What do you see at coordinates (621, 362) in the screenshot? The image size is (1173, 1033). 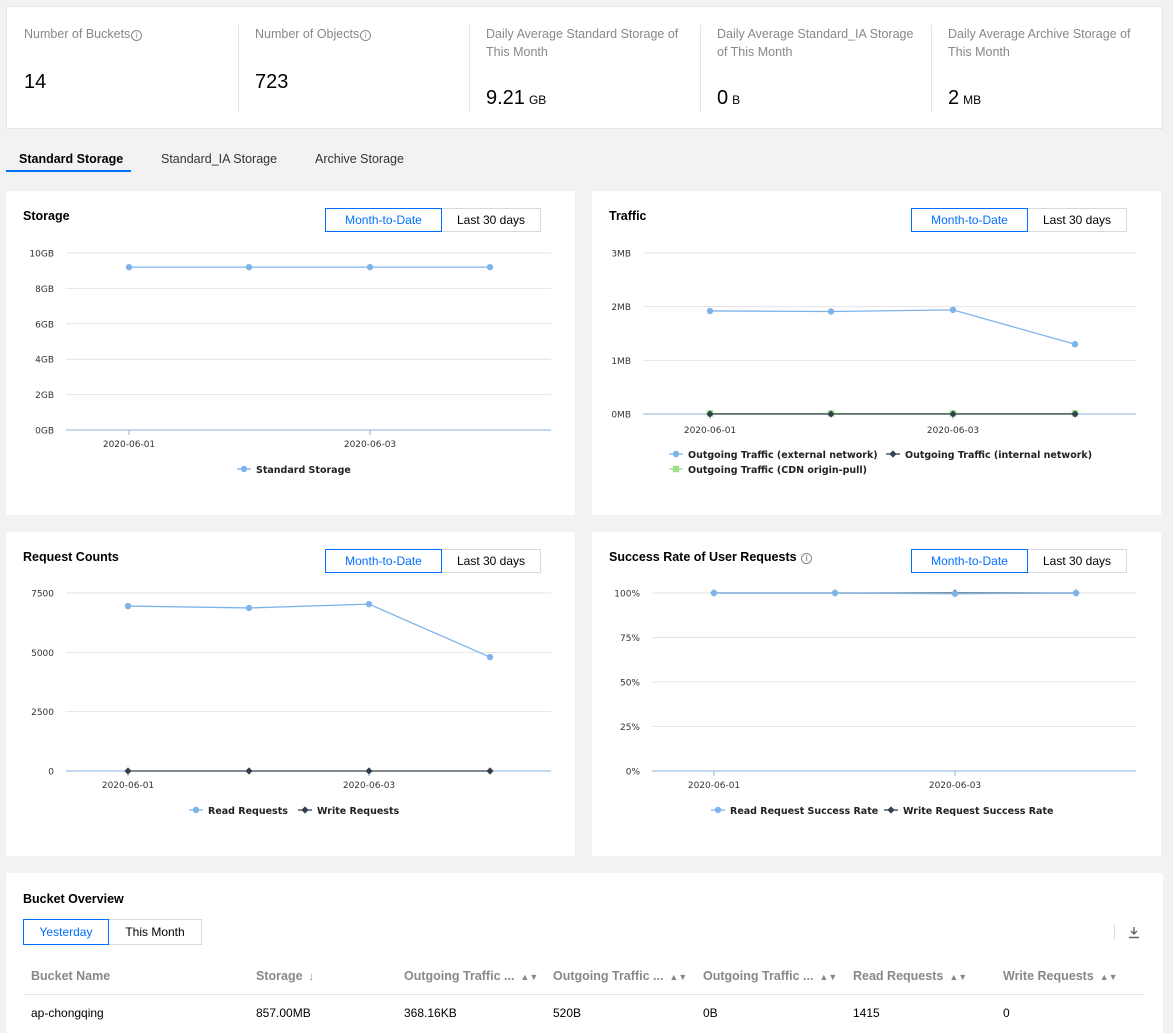 I see `y-tick-label: 1MB` at bounding box center [621, 362].